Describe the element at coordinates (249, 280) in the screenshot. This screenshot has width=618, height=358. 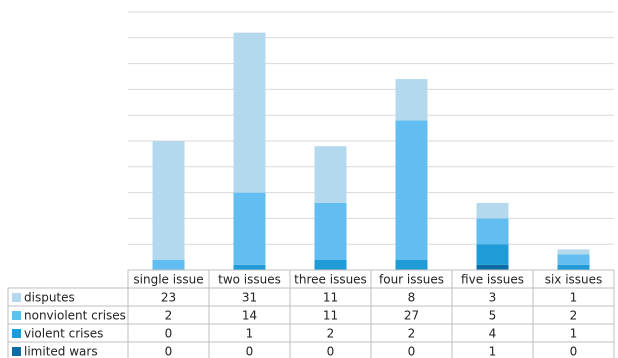
I see `x-tick-label: two issues` at that location.